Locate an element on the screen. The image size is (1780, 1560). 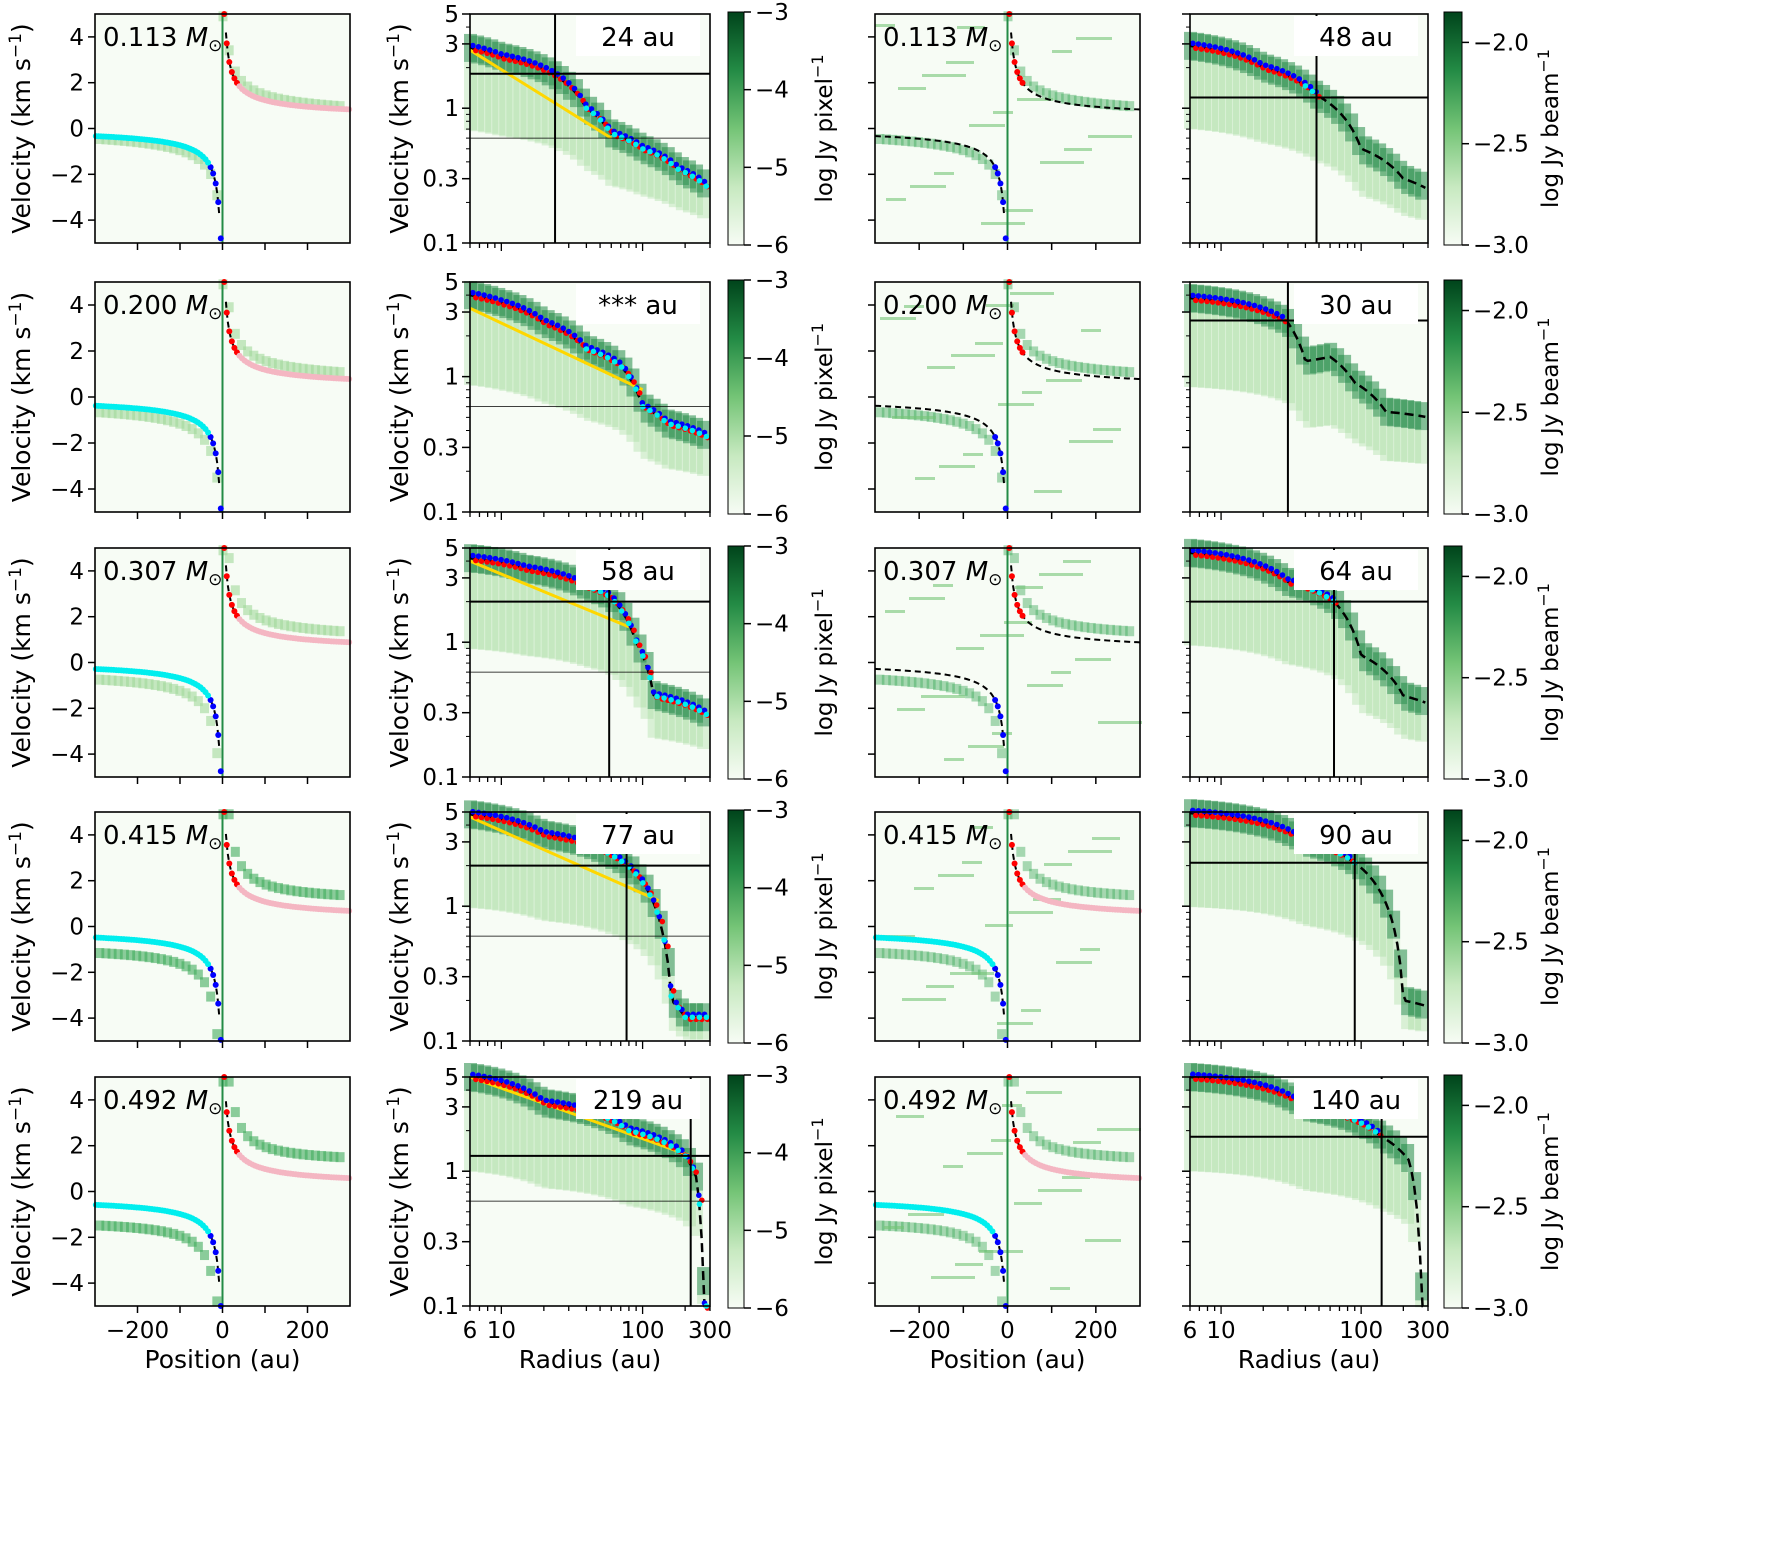
x-axis-label: Position (au) is located at coordinates (1008, 1359).